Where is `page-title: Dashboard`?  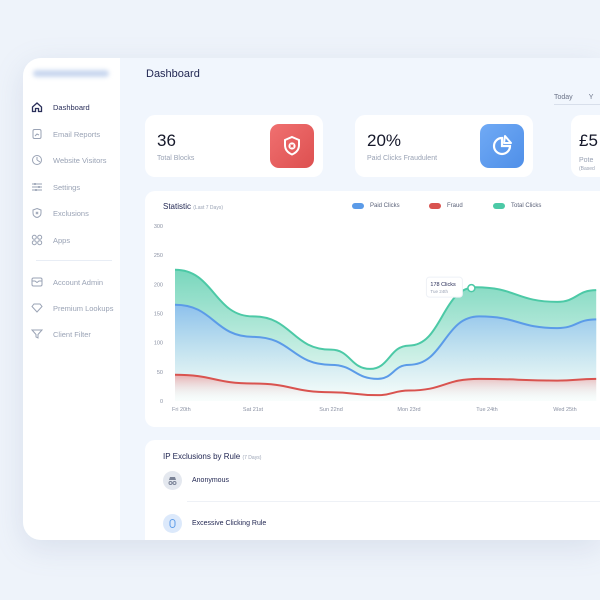 page-title: Dashboard is located at coordinates (173, 74).